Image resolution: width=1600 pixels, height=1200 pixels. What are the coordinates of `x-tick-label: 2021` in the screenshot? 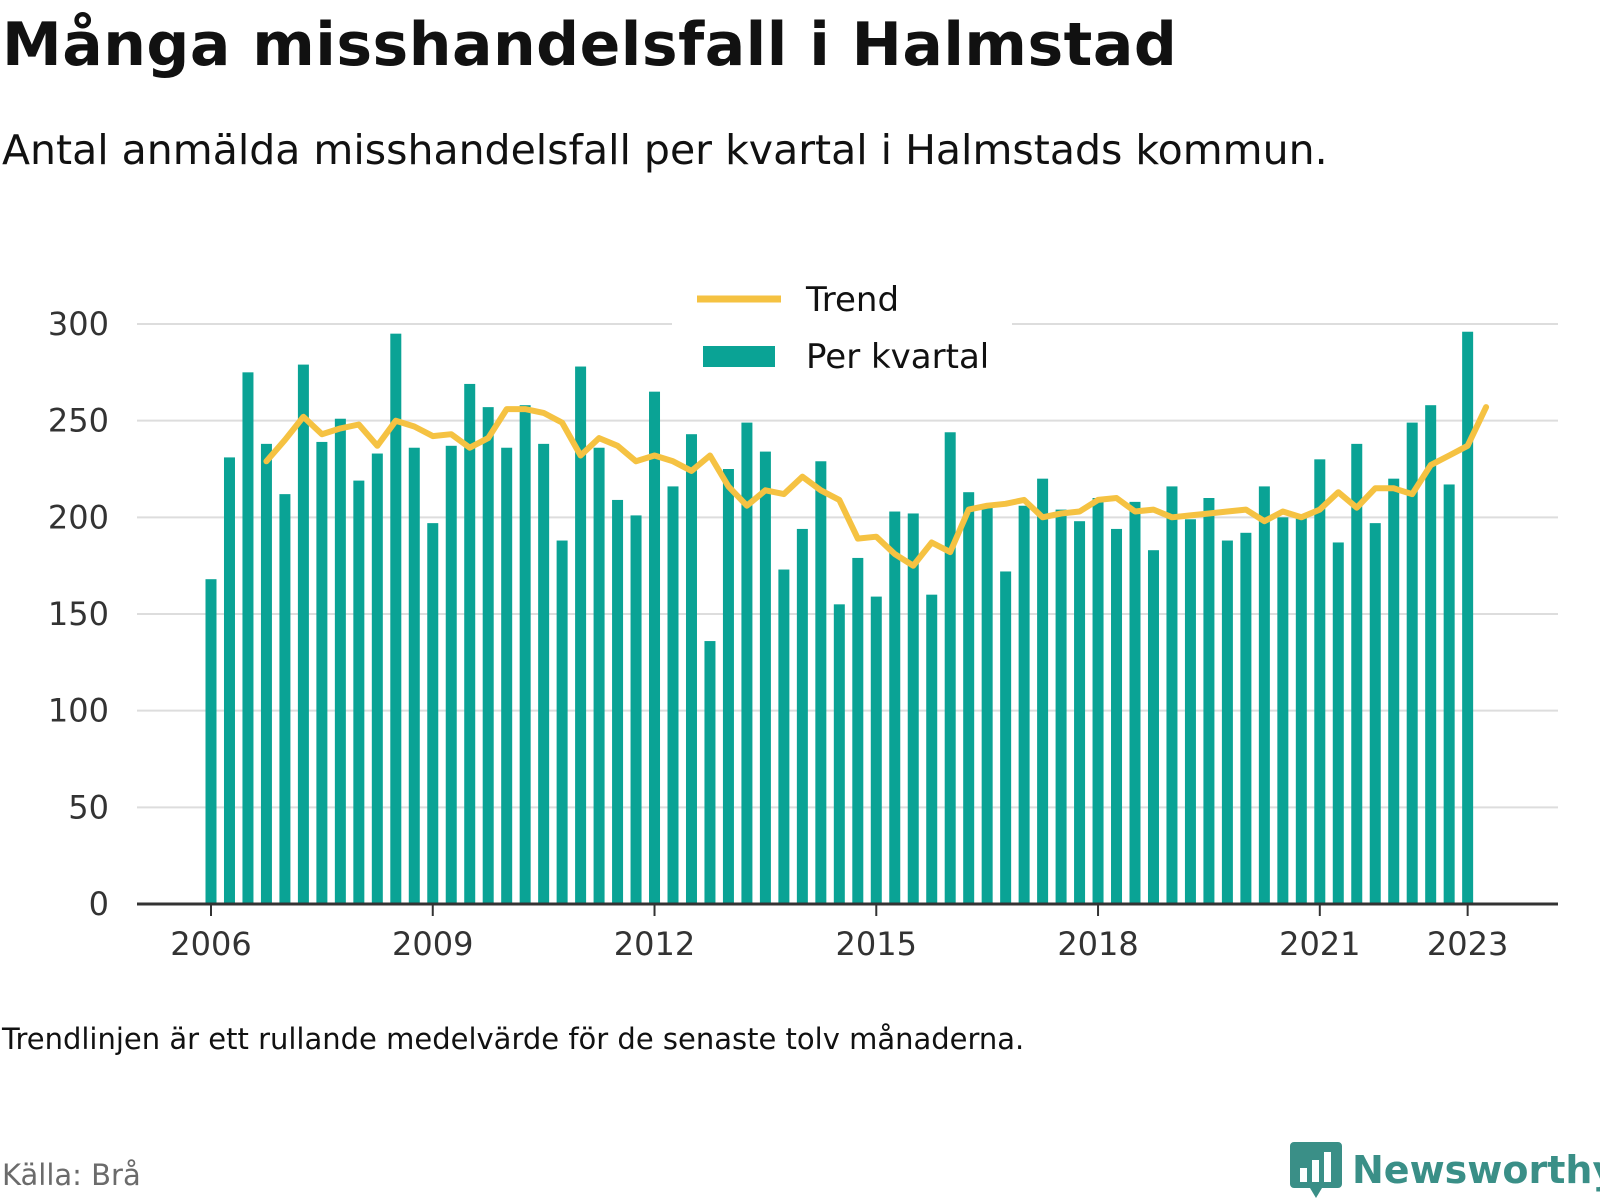 It's located at (1319, 944).